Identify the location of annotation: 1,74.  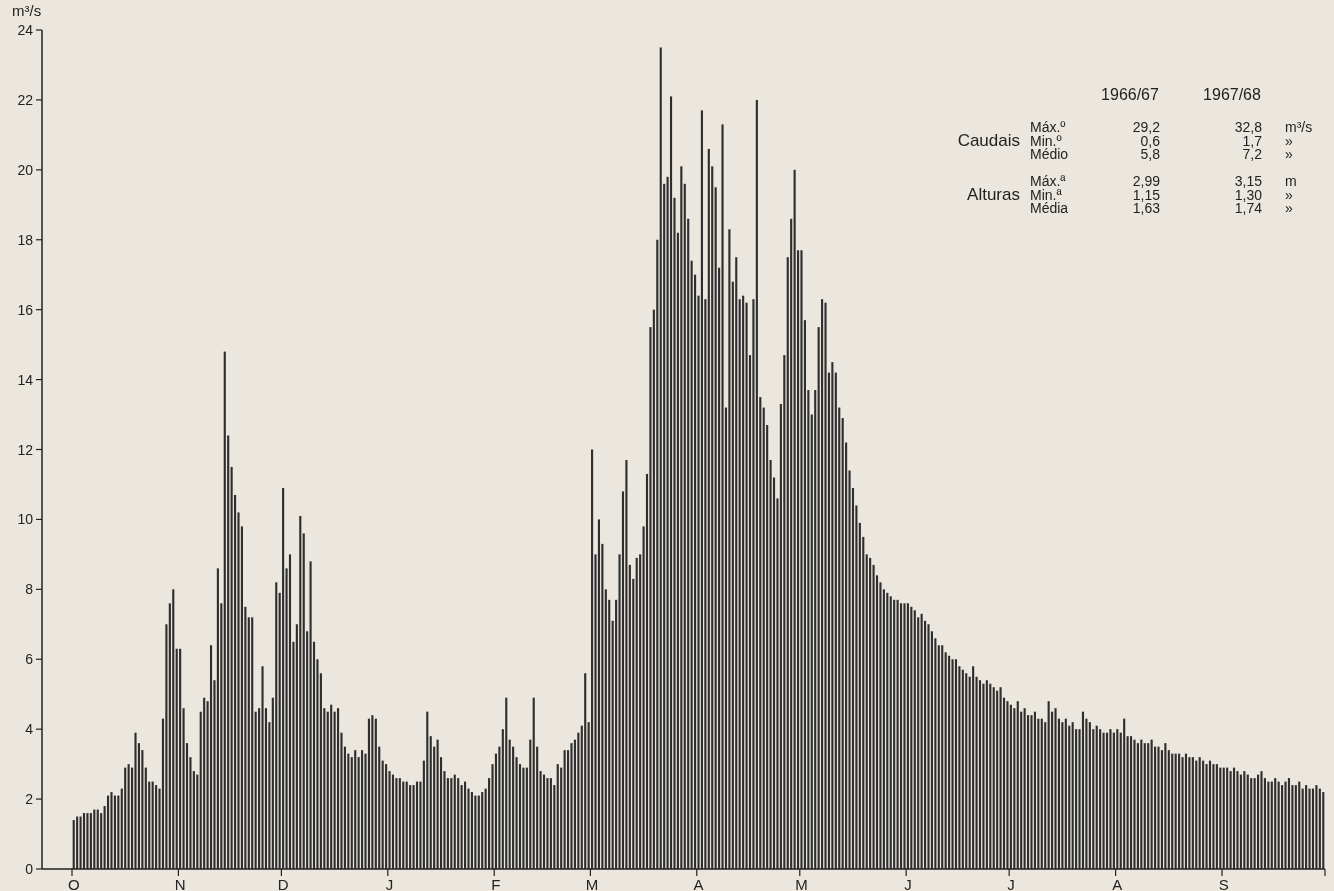
(1248, 208).